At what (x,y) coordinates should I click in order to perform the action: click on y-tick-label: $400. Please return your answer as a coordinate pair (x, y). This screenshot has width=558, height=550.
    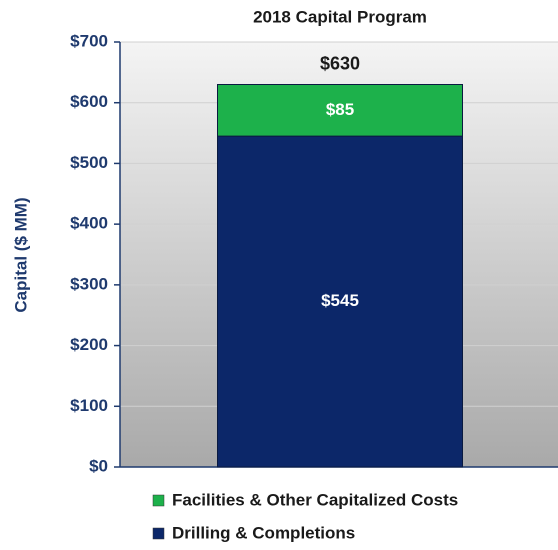
    Looking at the image, I should click on (89, 223).